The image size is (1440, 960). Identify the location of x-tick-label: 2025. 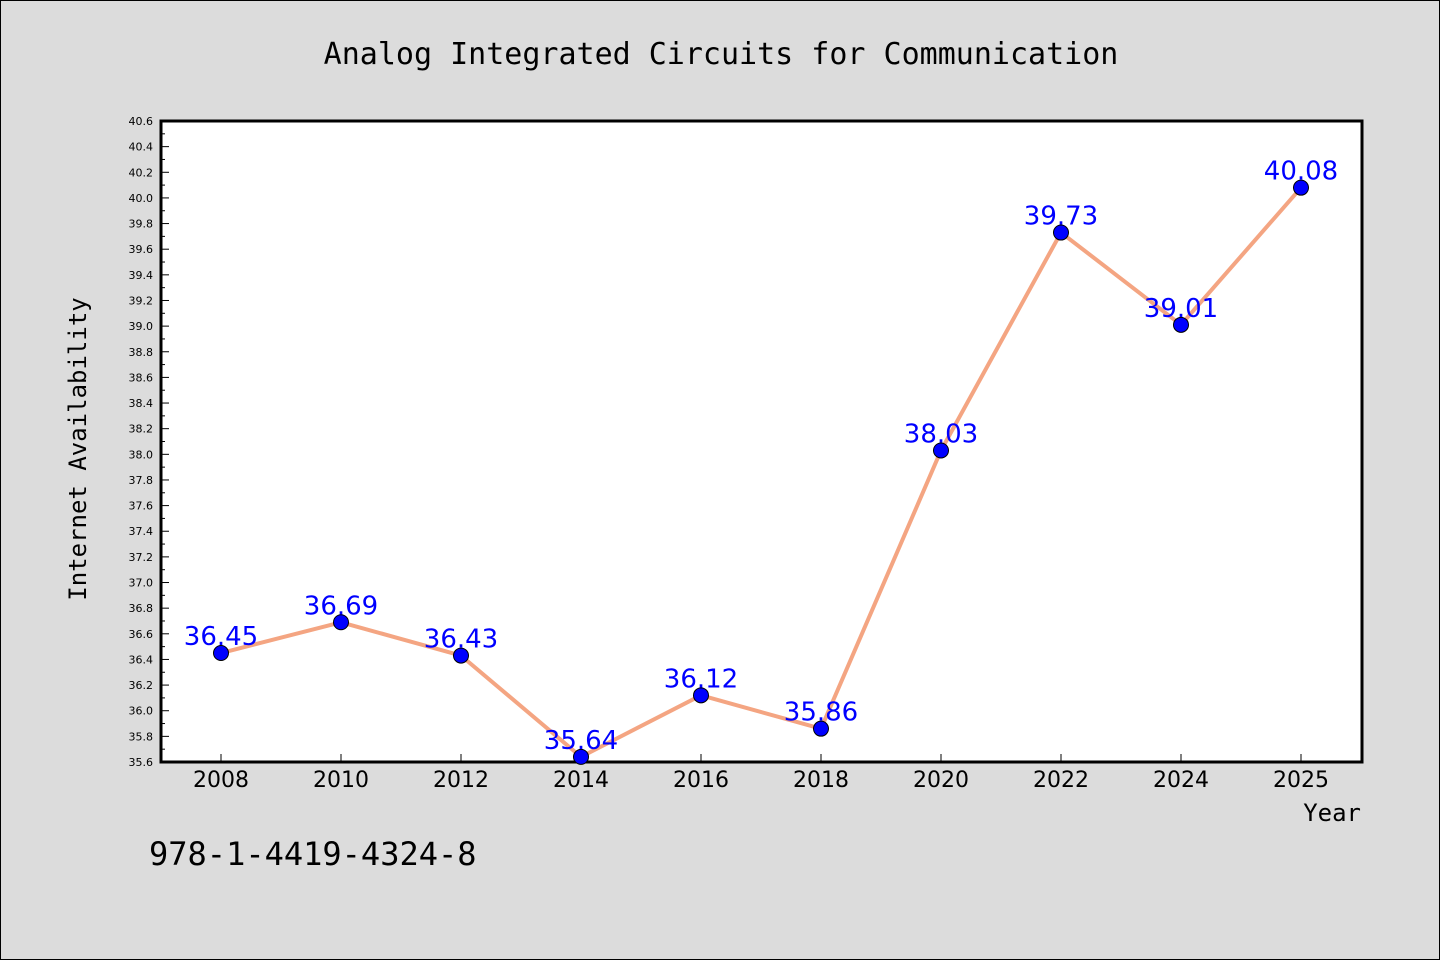
(1301, 780).